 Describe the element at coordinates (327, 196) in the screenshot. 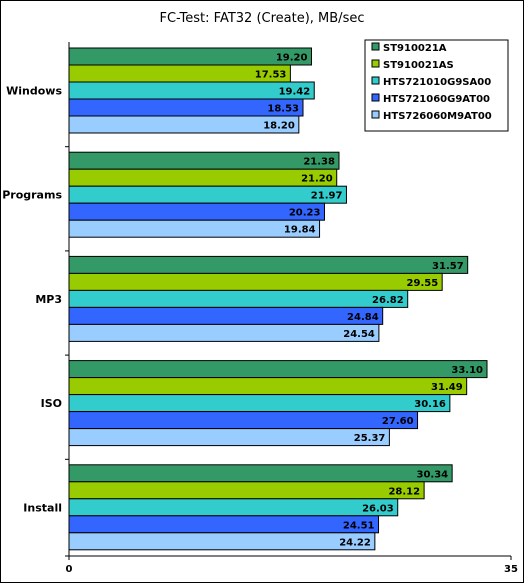

I see `data-label: 21.97` at that location.